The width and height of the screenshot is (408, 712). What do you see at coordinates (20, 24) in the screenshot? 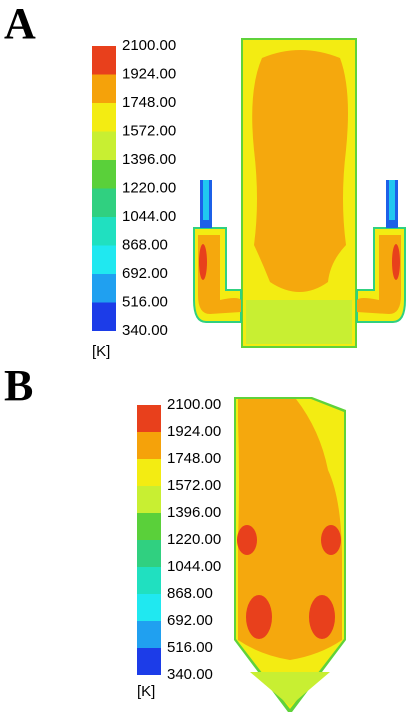
I see `panel-label: A` at bounding box center [20, 24].